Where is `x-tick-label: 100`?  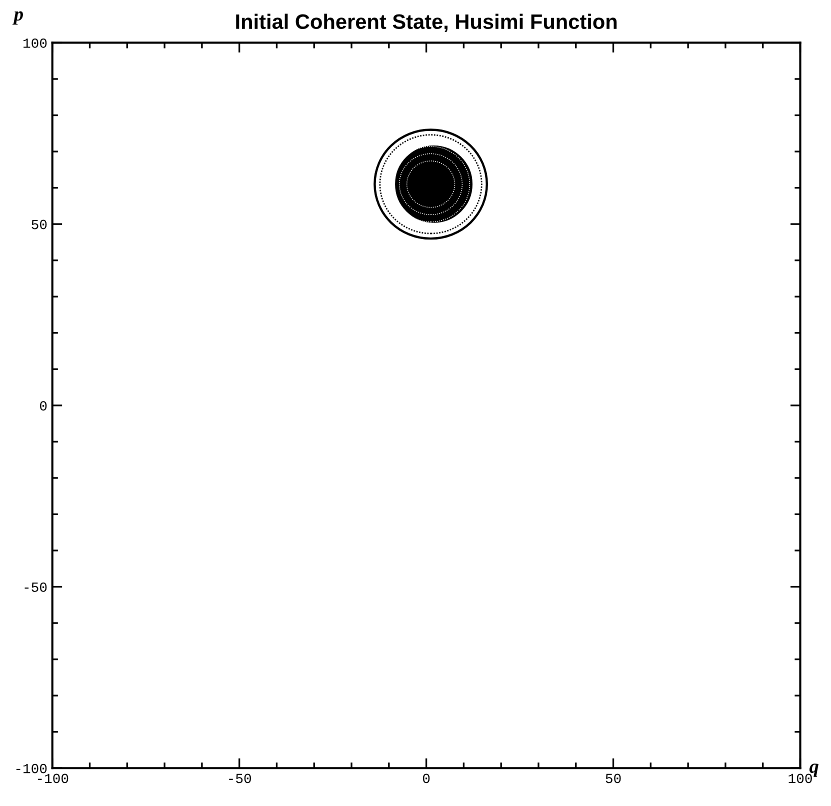
x-tick-label: 100 is located at coordinates (800, 779).